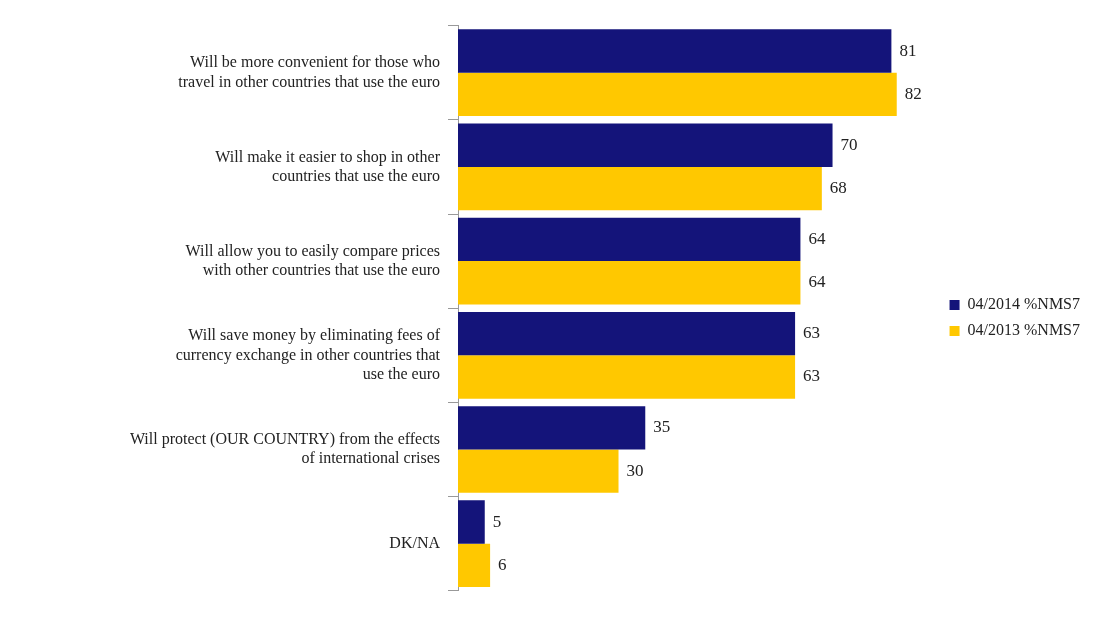 The image size is (1108, 626). I want to click on data-label: 70, so click(849, 144).